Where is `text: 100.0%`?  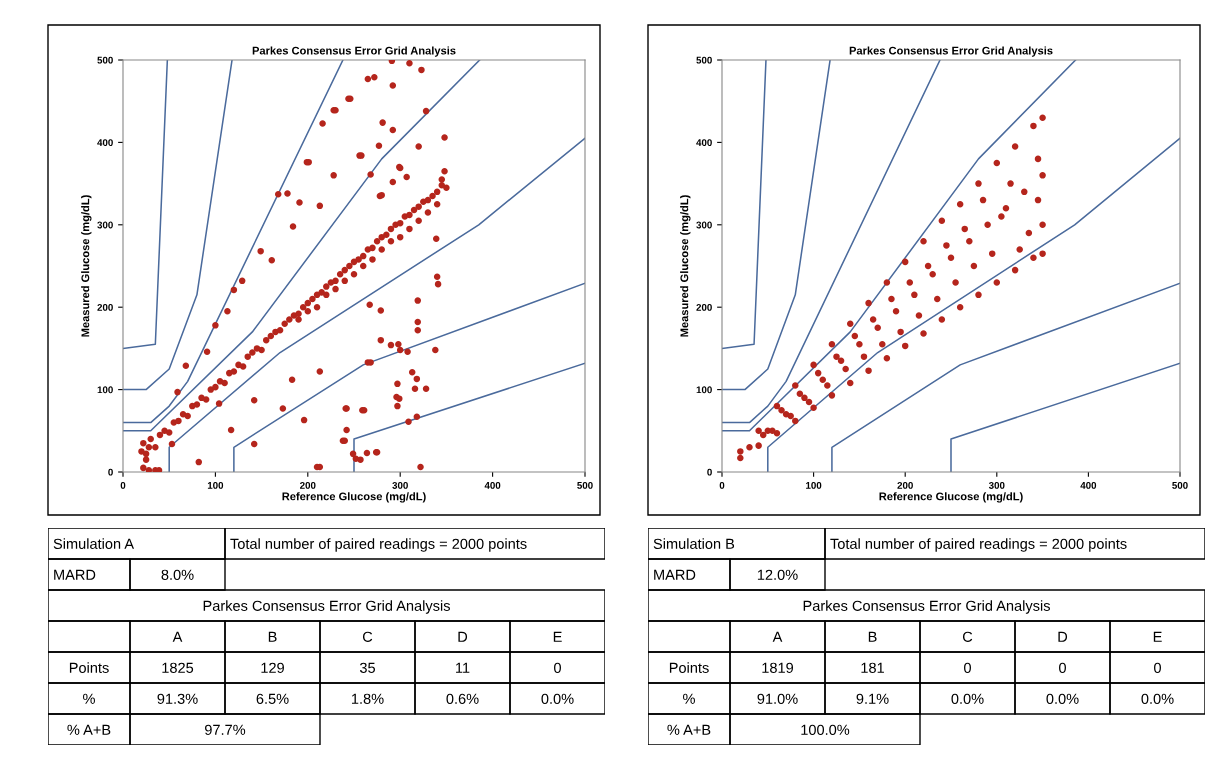 text: 100.0% is located at coordinates (825, 729).